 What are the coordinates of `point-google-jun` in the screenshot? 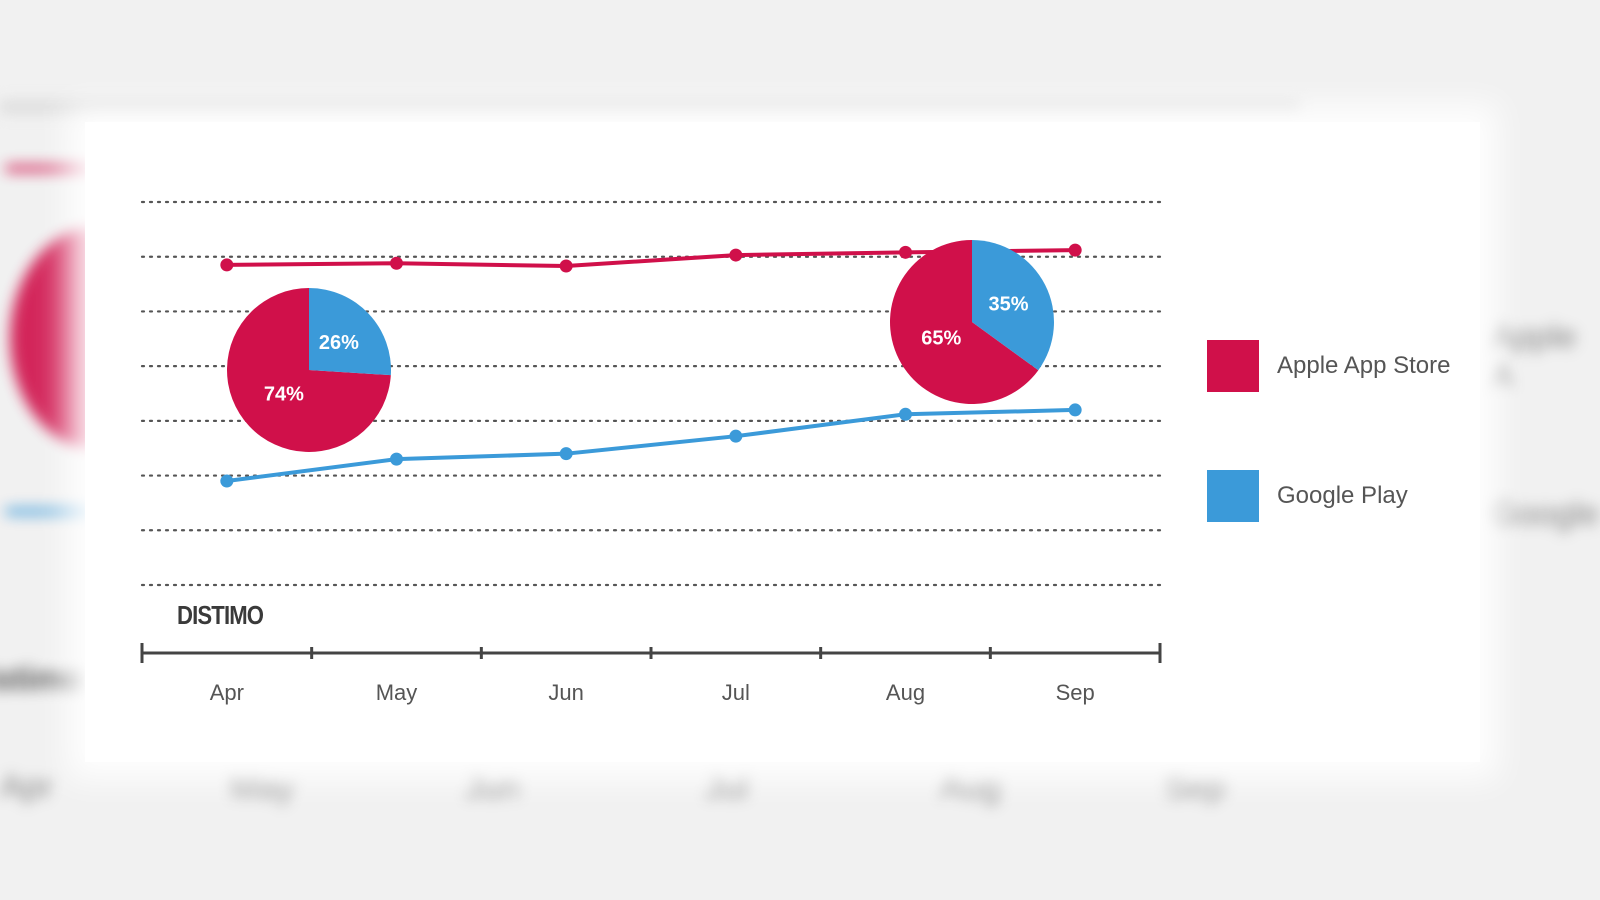 It's located at (566, 454).